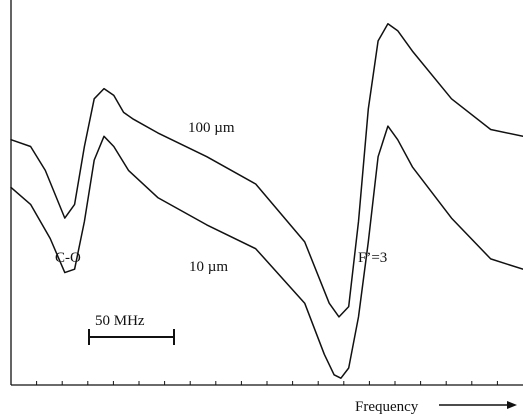 The image size is (523, 416). What do you see at coordinates (512, 405) in the screenshot?
I see `x-axis-arrow-head` at bounding box center [512, 405].